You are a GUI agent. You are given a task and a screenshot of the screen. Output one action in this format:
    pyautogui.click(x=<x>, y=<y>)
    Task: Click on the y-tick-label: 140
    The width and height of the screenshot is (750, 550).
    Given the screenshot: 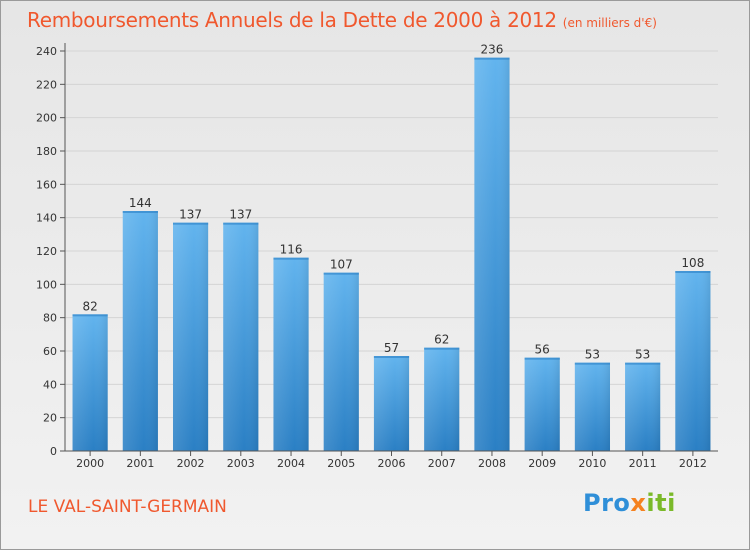 What is the action you would take?
    pyautogui.click(x=46, y=218)
    